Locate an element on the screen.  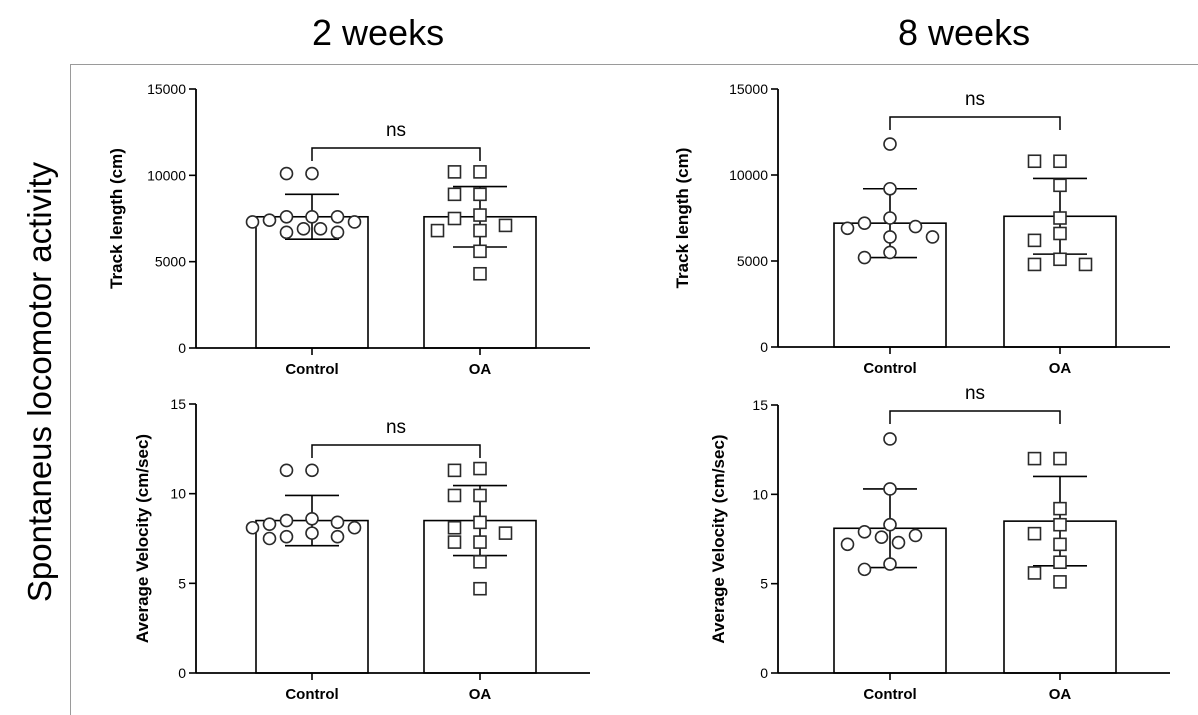
y-axis-label: Average Velocity (cm/sec) is located at coordinates (142, 538).